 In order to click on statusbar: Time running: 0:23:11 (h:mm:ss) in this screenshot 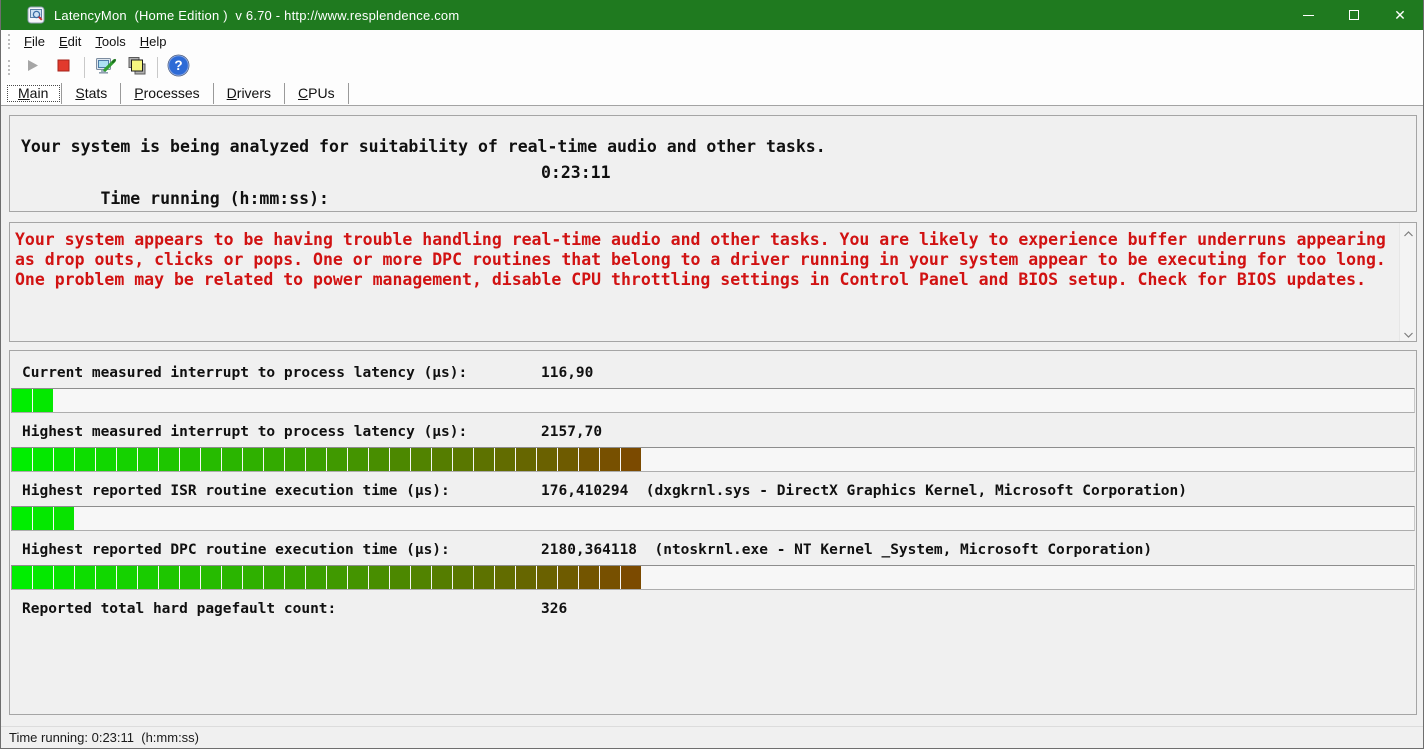, I will do `click(712, 737)`.